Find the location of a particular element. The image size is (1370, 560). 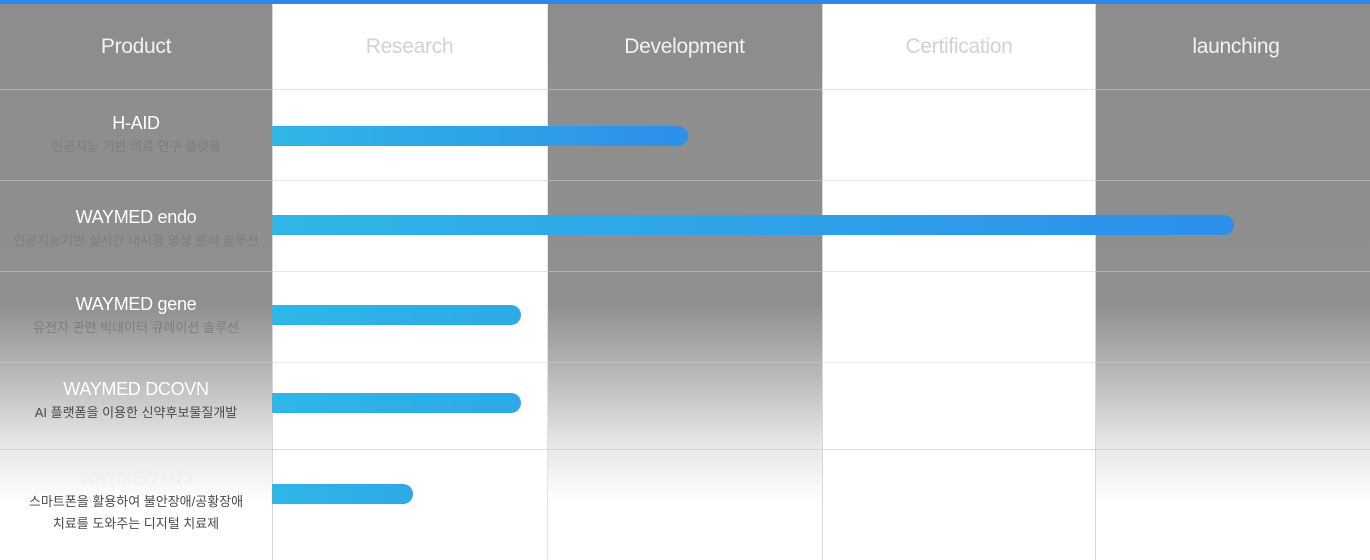

product-description: 인공지능기반 실시간 내시경 영상 분석 솔루션 is located at coordinates (136, 240).